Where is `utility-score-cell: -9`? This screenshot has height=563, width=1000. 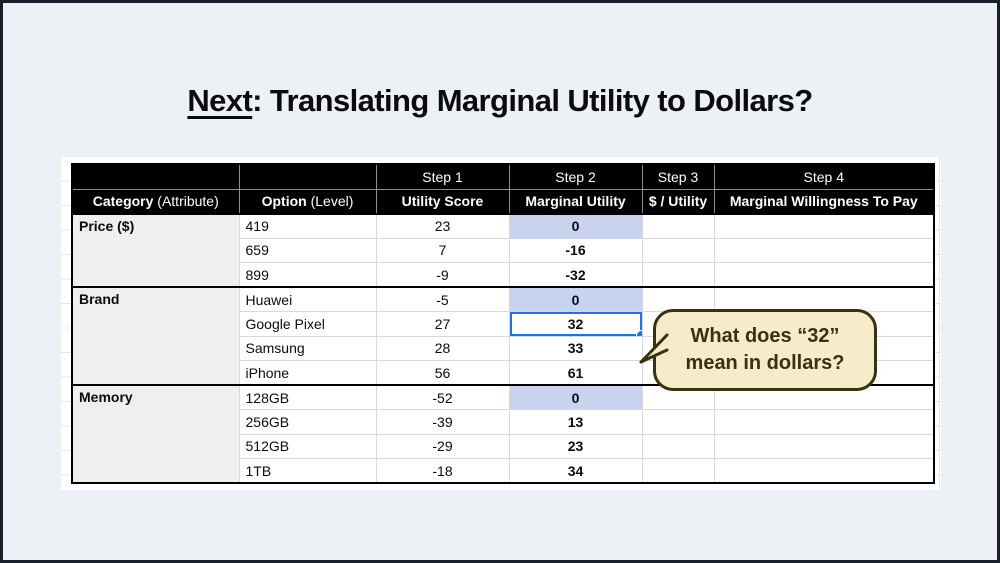
utility-score-cell: -9 is located at coordinates (442, 275).